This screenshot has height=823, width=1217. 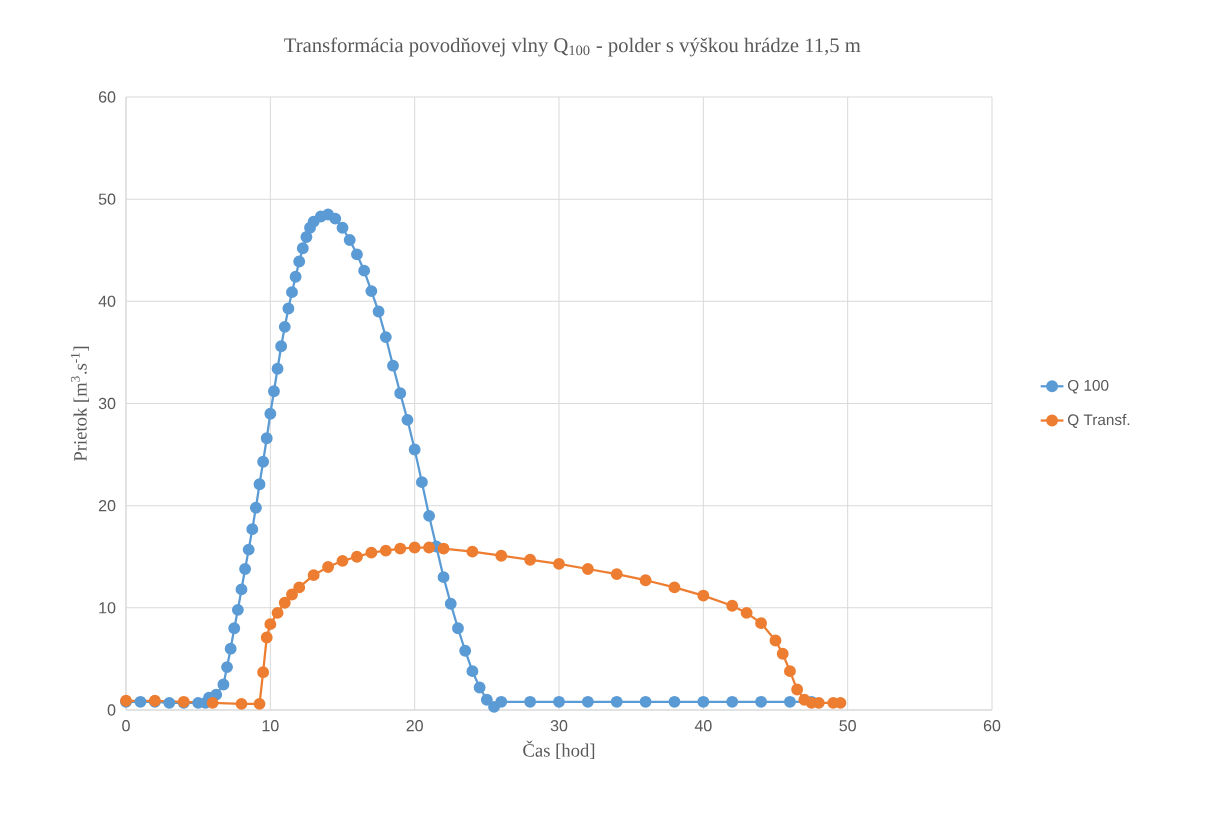 I want to click on x-tick-label: 0, so click(x=126, y=726).